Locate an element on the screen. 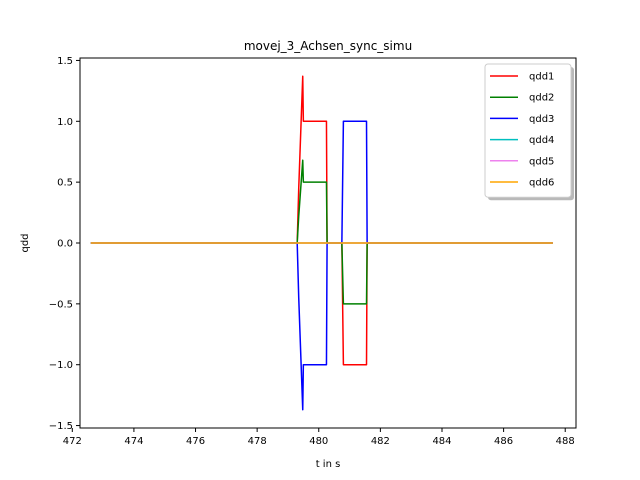 This screenshot has width=640, height=480. x-tick-label: 472 is located at coordinates (72, 441).